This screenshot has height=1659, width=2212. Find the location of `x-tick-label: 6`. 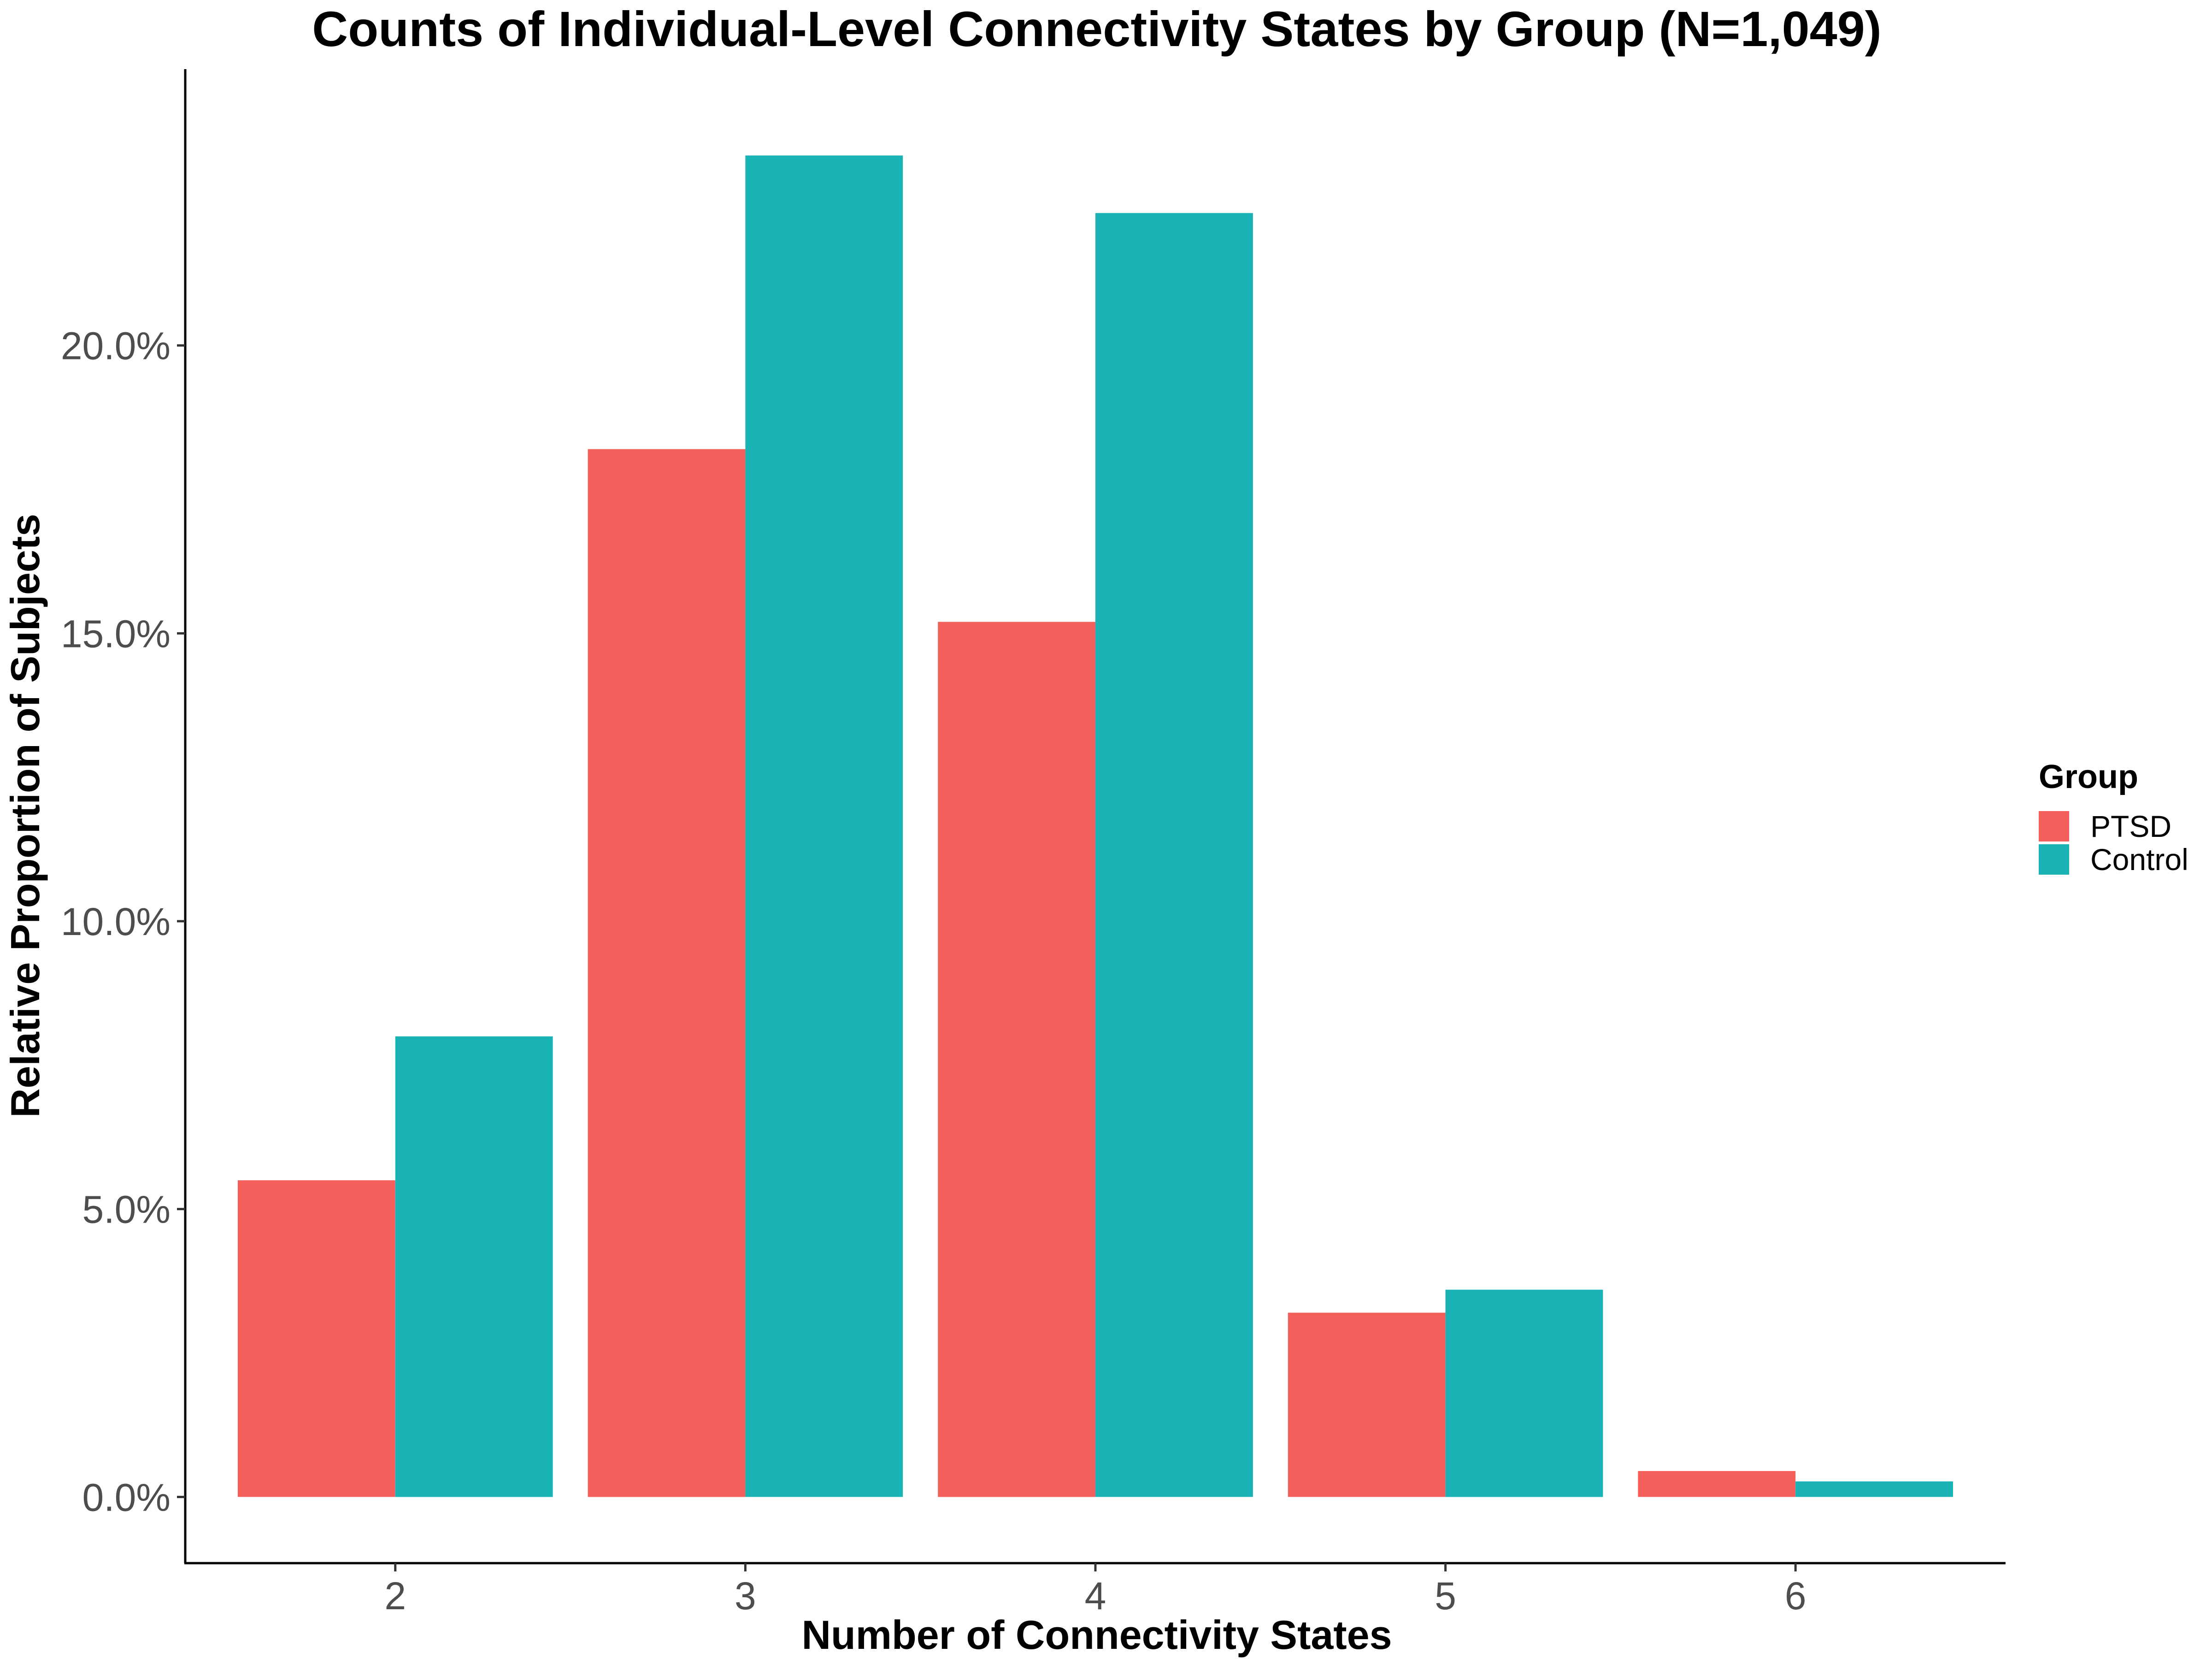

x-tick-label: 6 is located at coordinates (1795, 1596).